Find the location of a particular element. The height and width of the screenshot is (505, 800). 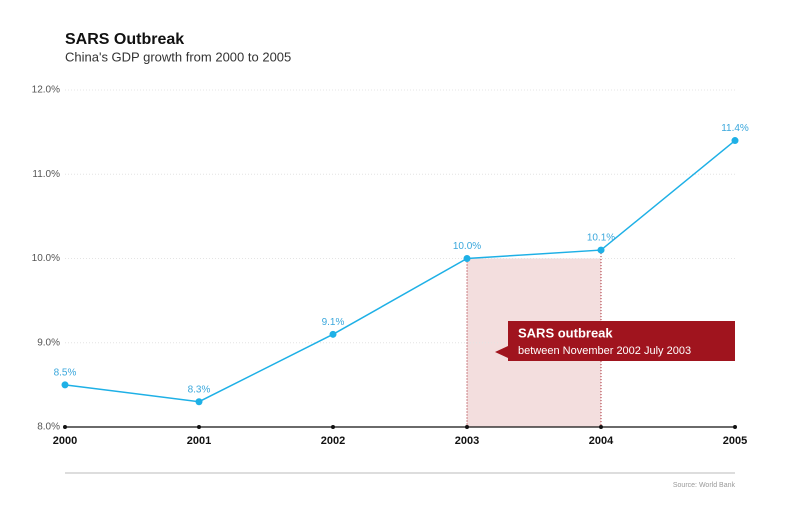

value-label: 8.5% is located at coordinates (65, 373).